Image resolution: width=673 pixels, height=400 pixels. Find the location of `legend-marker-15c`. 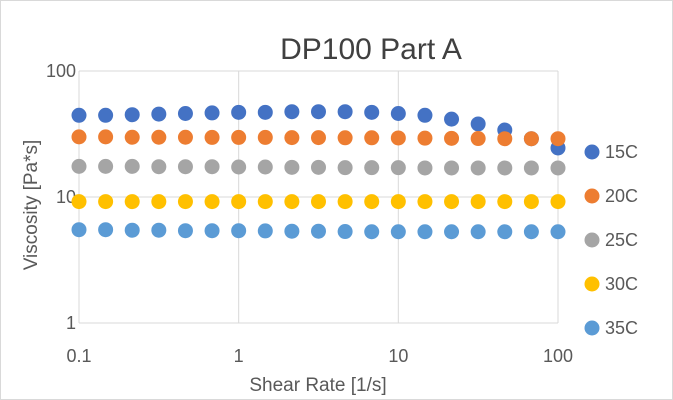

legend-marker-15c is located at coordinates (592, 152).